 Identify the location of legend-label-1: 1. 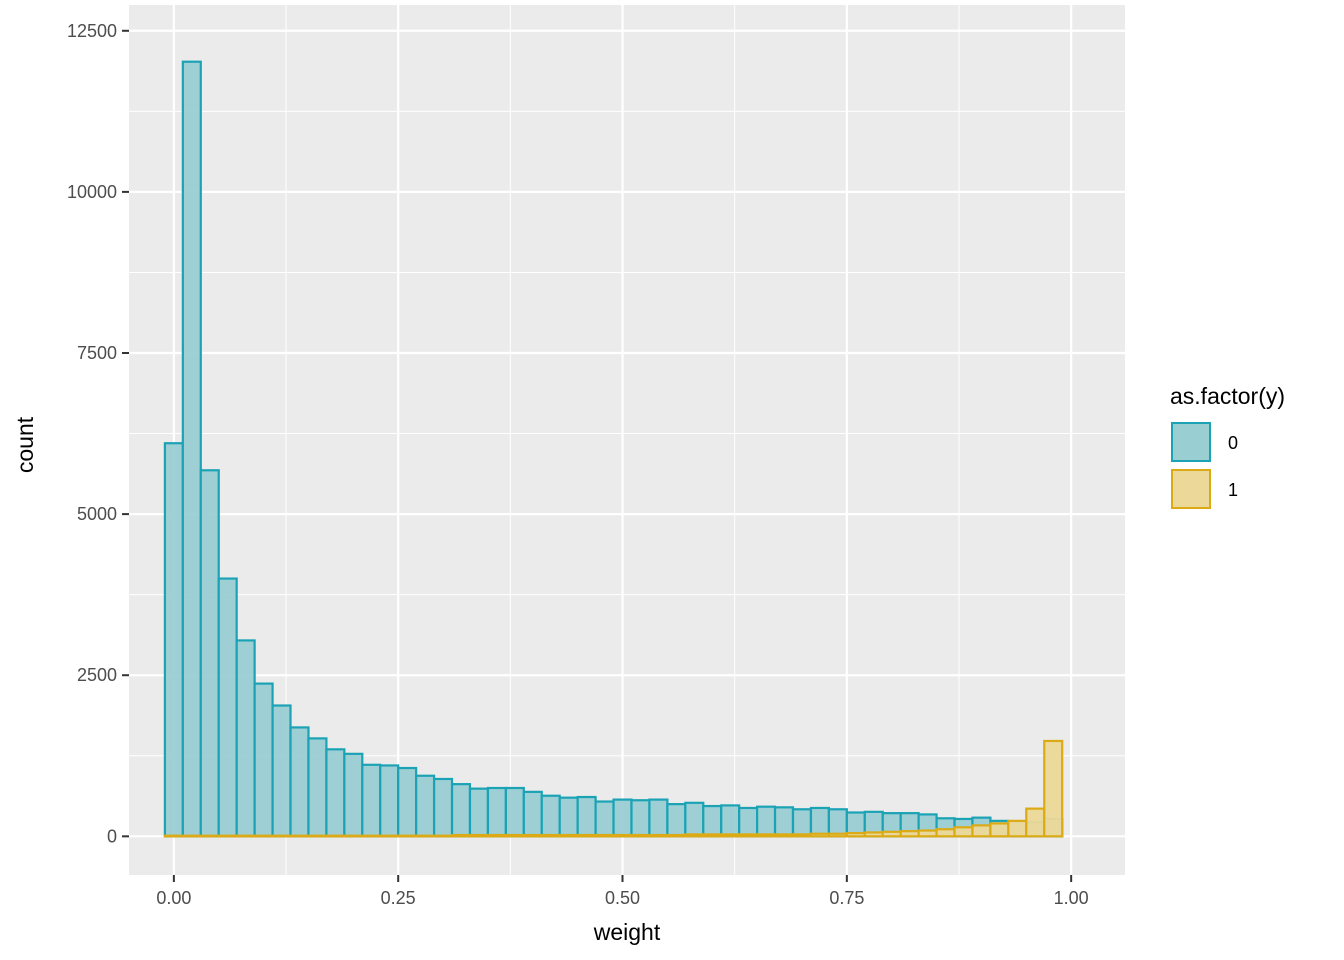
(1233, 490).